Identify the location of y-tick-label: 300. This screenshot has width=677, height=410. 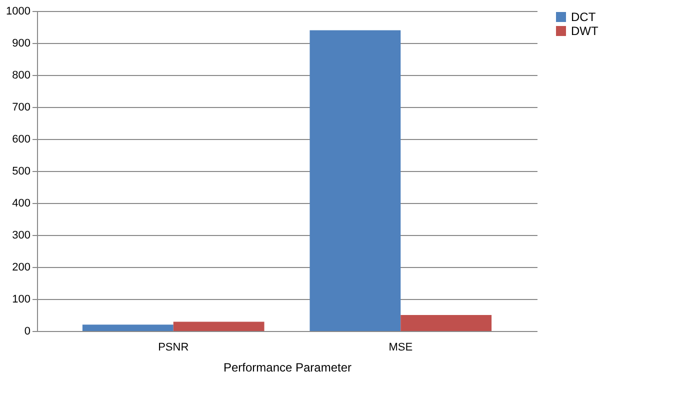
(21, 236).